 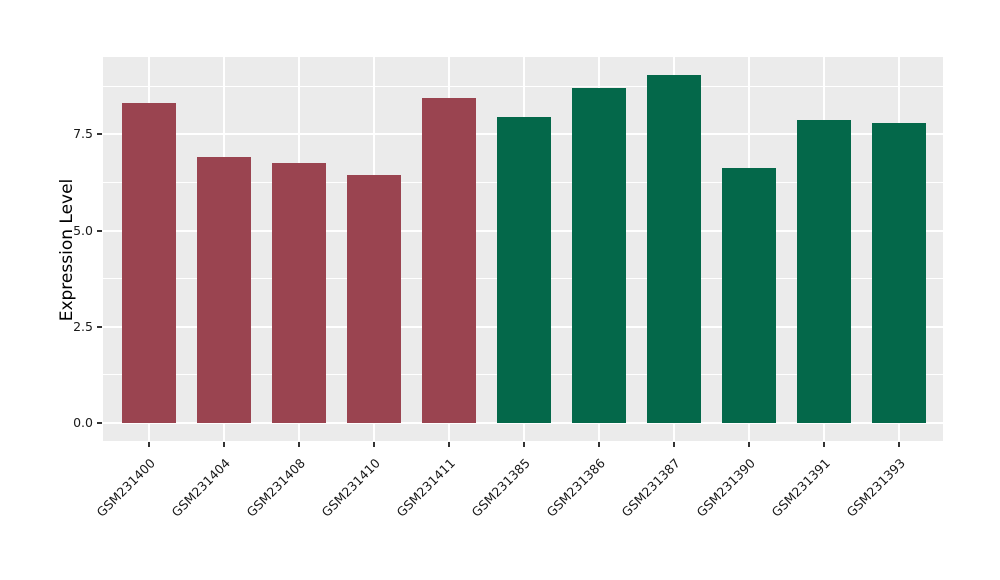 I want to click on y-tick-label: 7.5, so click(x=83, y=134).